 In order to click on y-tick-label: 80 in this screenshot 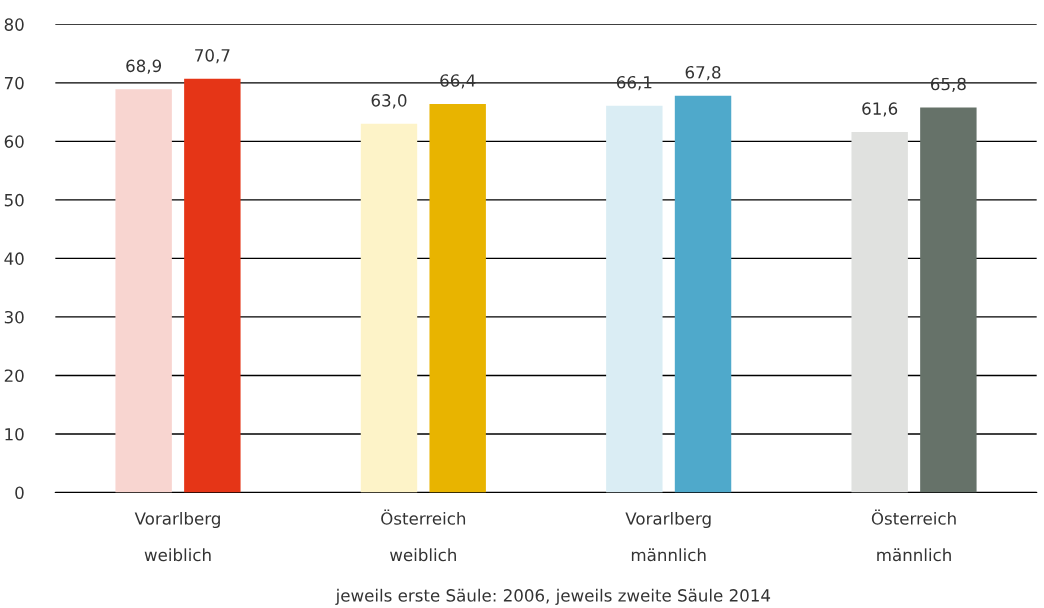, I will do `click(14, 24)`.